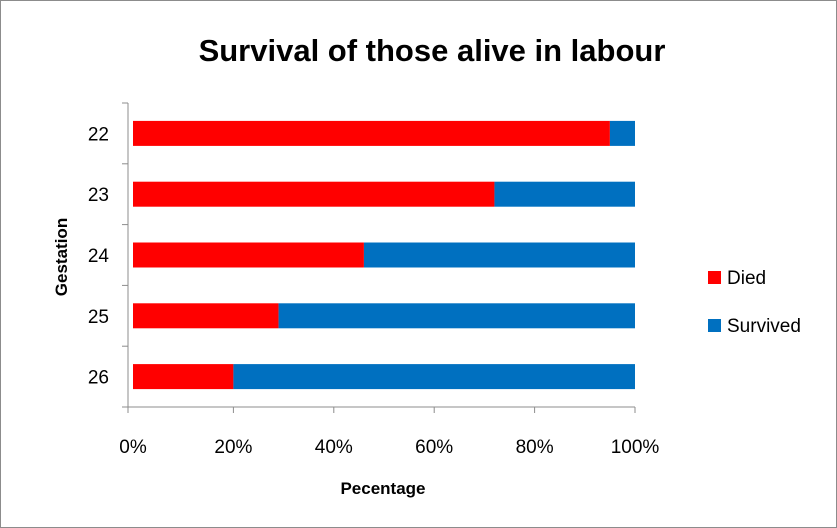 This screenshot has height=528, width=837. Describe the element at coordinates (98, 195) in the screenshot. I see `y-tick-label: 23` at that location.